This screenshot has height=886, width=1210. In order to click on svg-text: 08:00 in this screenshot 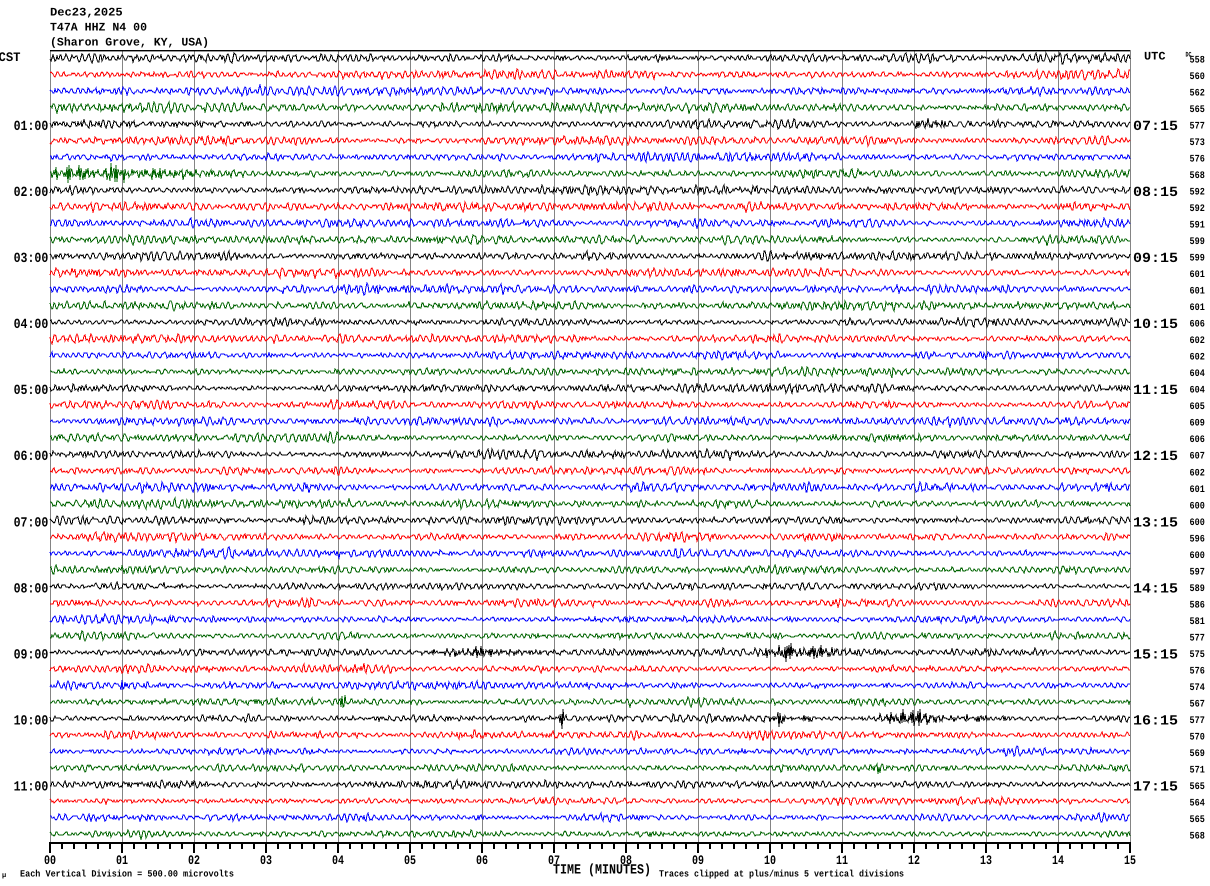, I will do `click(31, 589)`.